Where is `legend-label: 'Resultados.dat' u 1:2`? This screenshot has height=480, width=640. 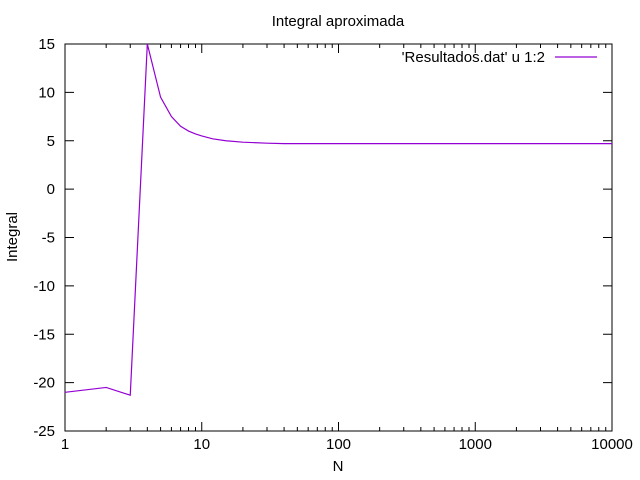
legend-label: 'Resultados.dat' u 1:2 is located at coordinates (473, 57).